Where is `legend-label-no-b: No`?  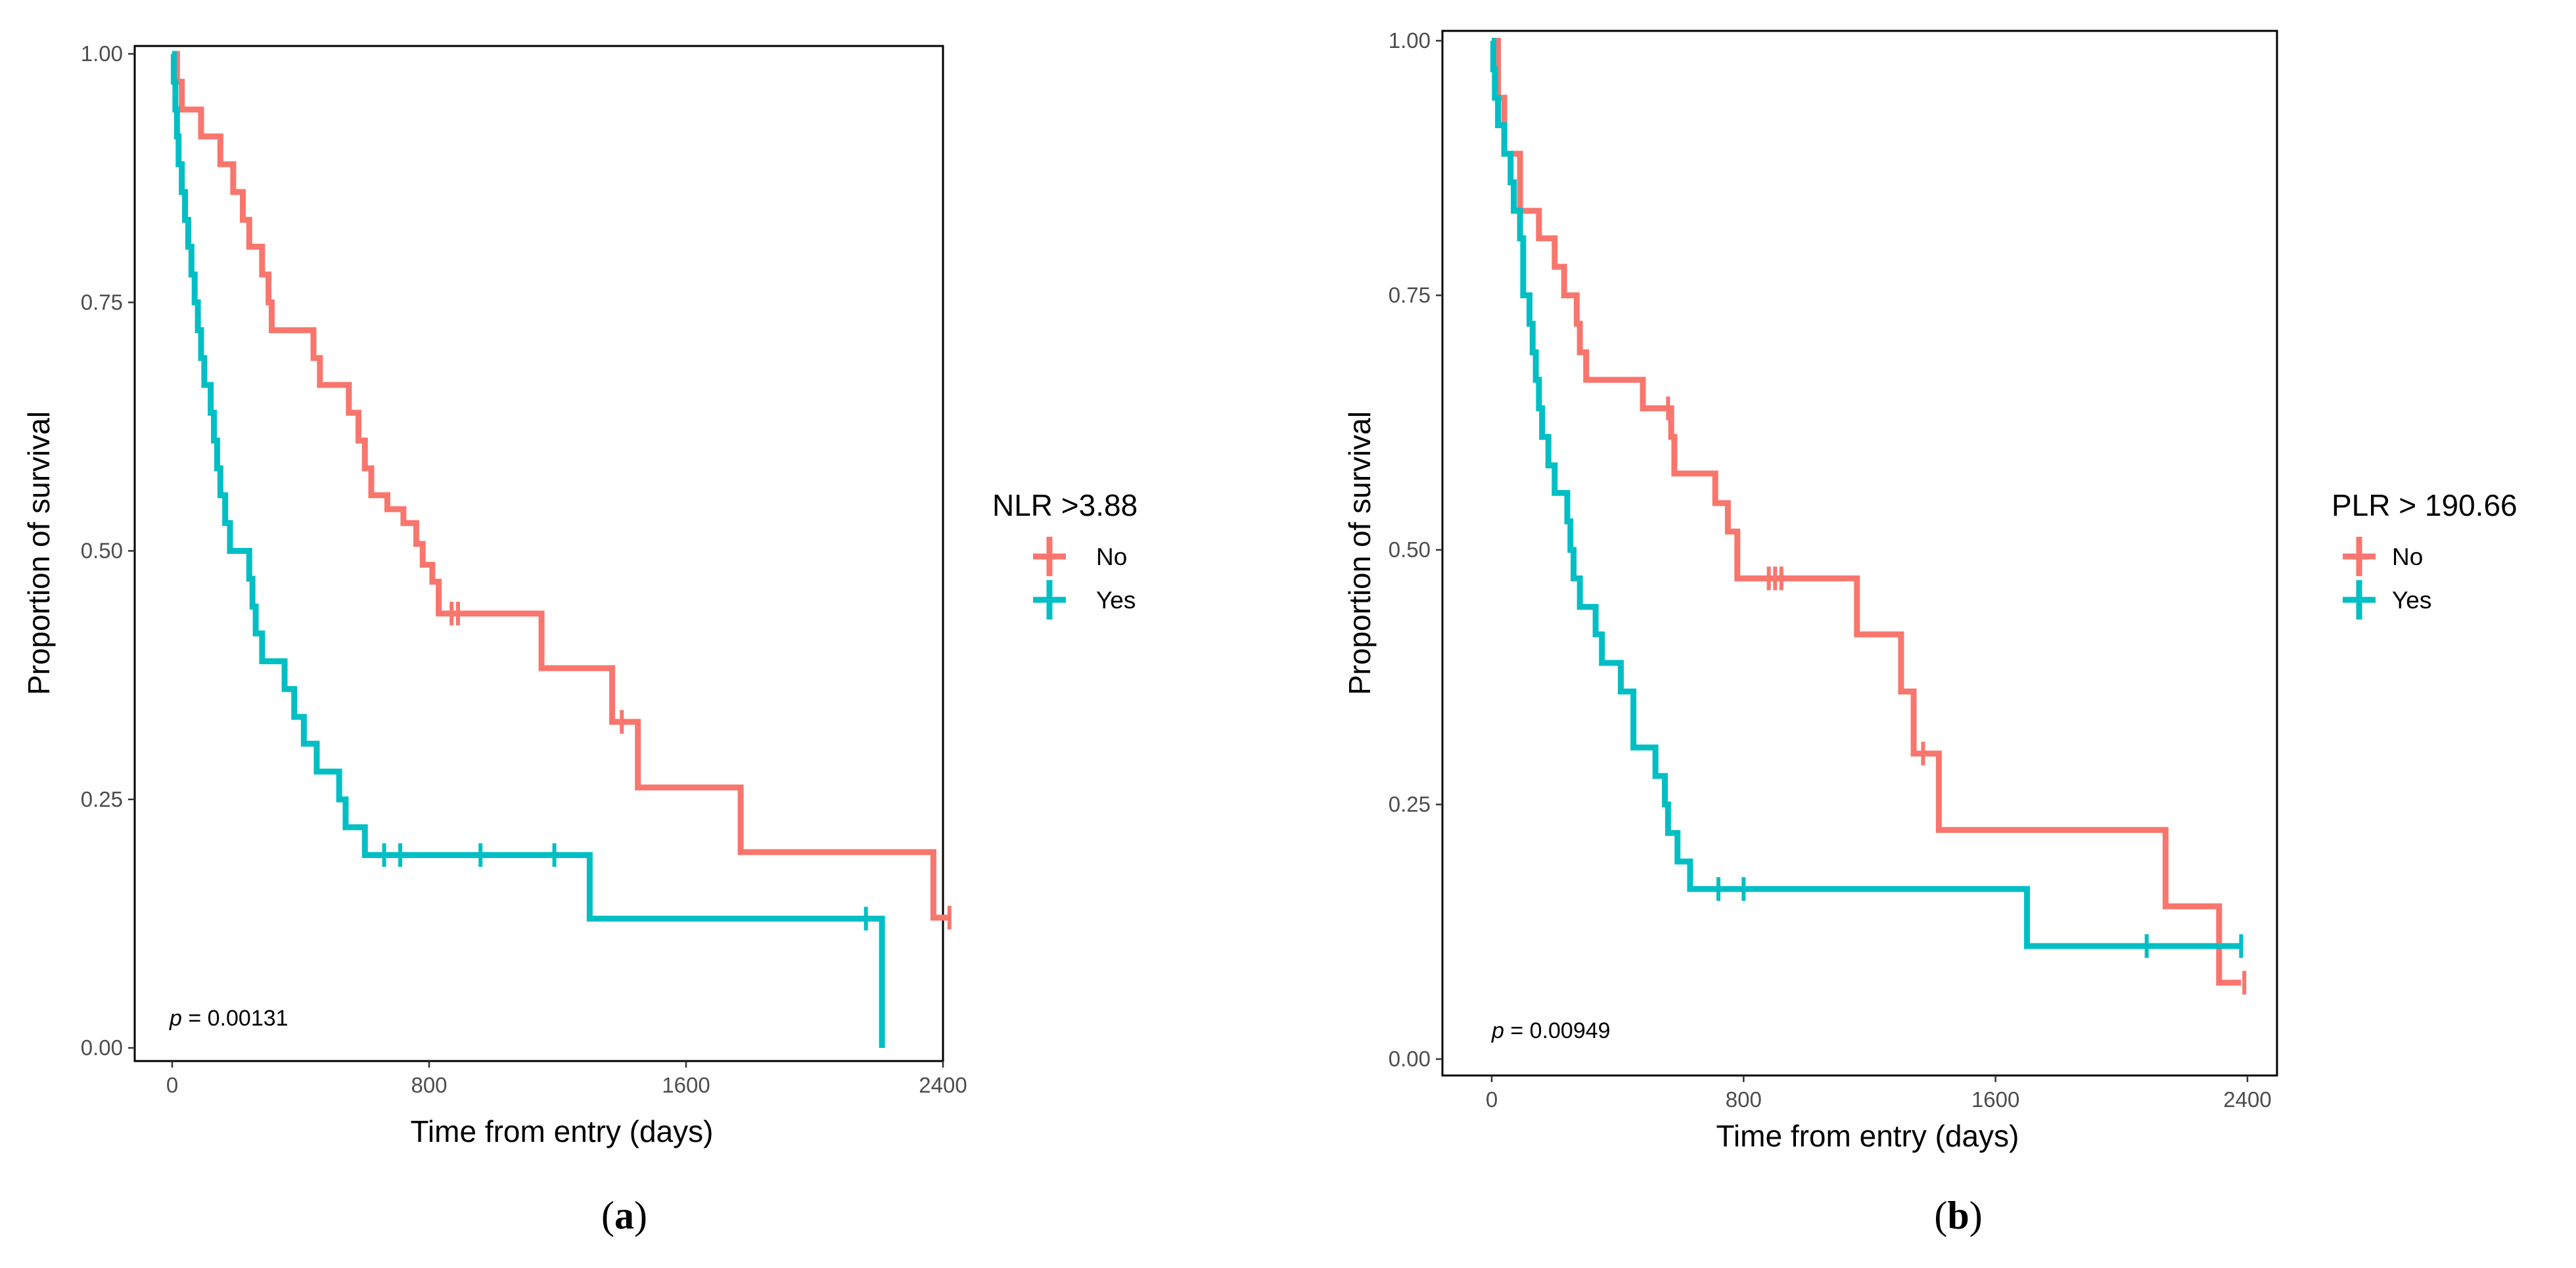 legend-label-no-b: No is located at coordinates (2407, 556).